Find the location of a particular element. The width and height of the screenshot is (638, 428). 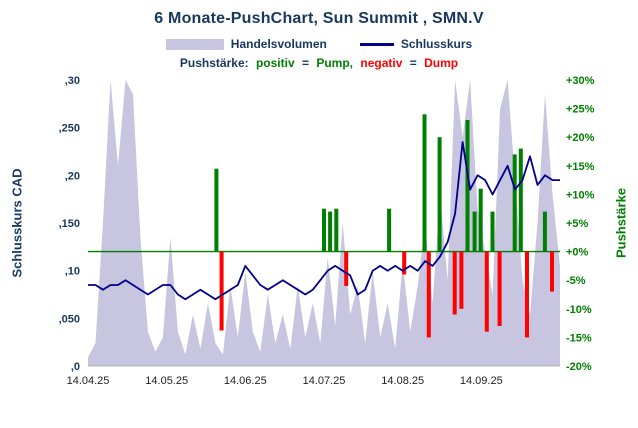

x-tick-label: 14.04.25 is located at coordinates (88, 381).